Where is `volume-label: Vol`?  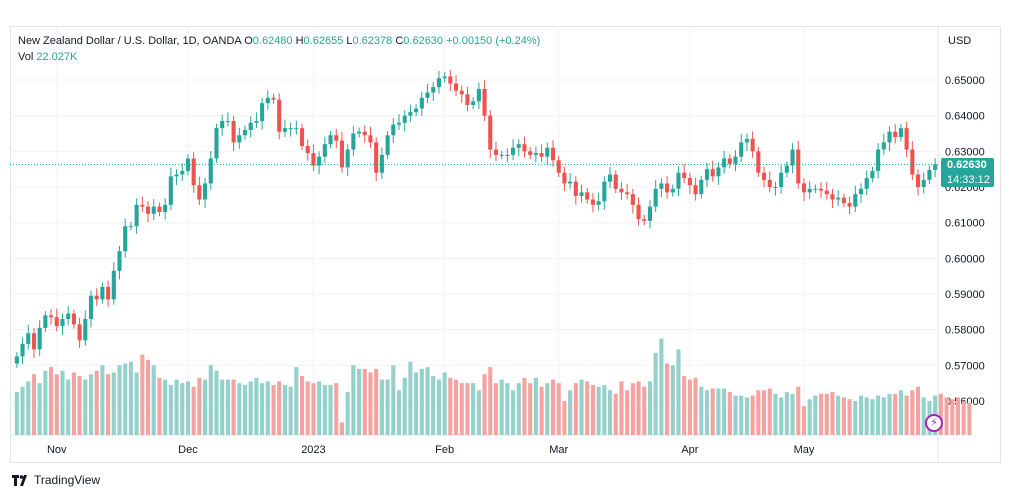 volume-label: Vol is located at coordinates (26, 57).